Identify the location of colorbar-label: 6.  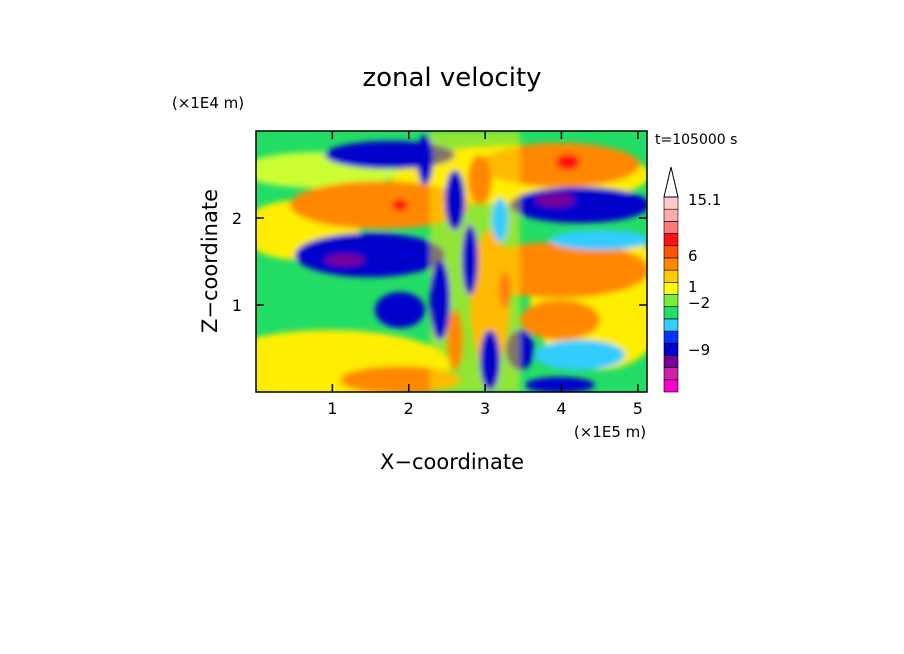
(693, 256).